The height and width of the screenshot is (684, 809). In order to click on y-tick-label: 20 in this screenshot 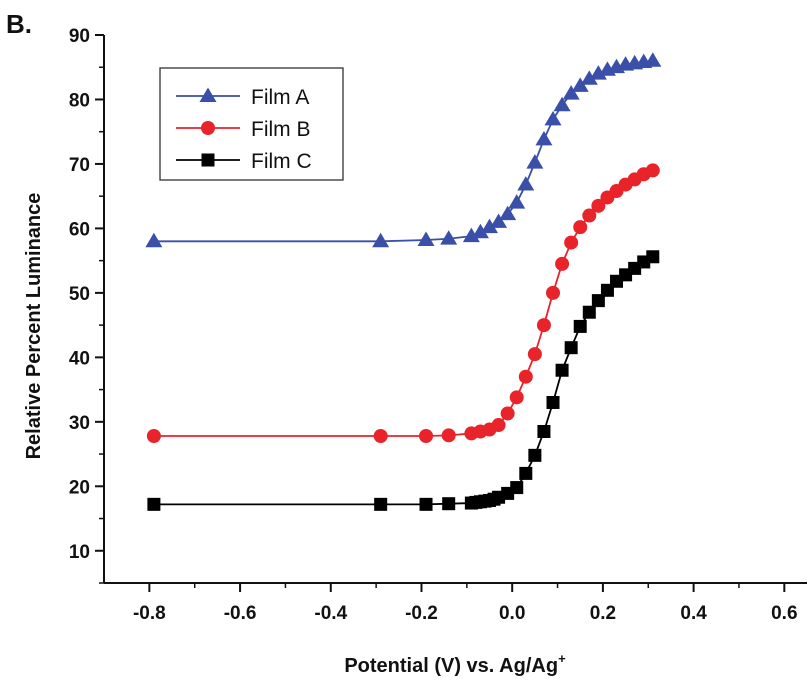, I will do `click(79, 487)`.